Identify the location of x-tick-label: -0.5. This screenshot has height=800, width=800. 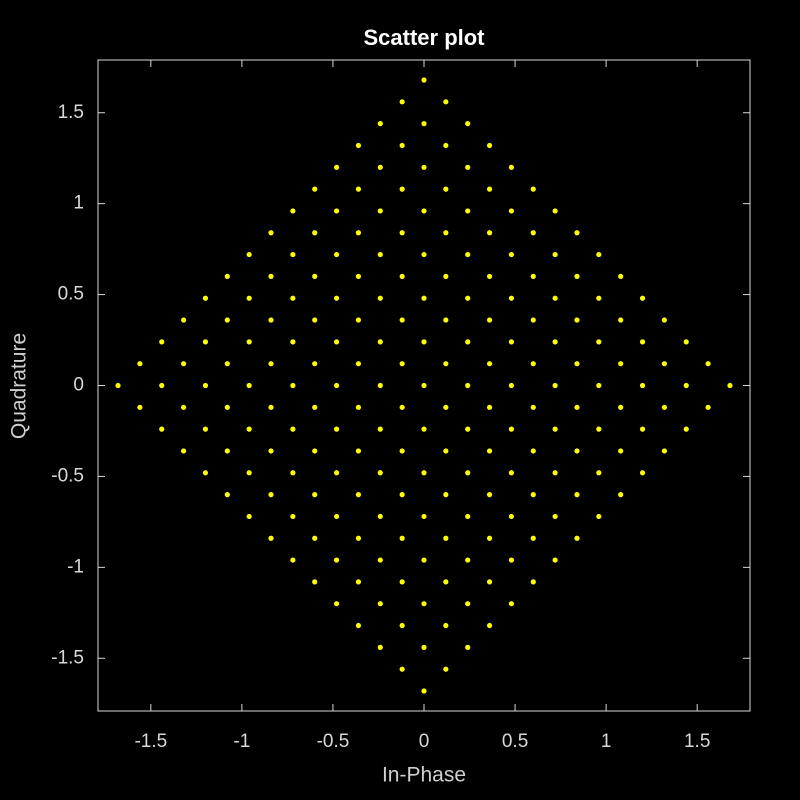
(333, 741).